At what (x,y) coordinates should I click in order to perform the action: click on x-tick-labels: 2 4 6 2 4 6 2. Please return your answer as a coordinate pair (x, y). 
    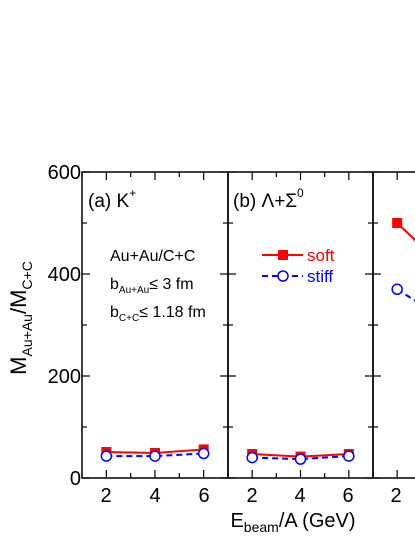
    Looking at the image, I should click on (250, 496).